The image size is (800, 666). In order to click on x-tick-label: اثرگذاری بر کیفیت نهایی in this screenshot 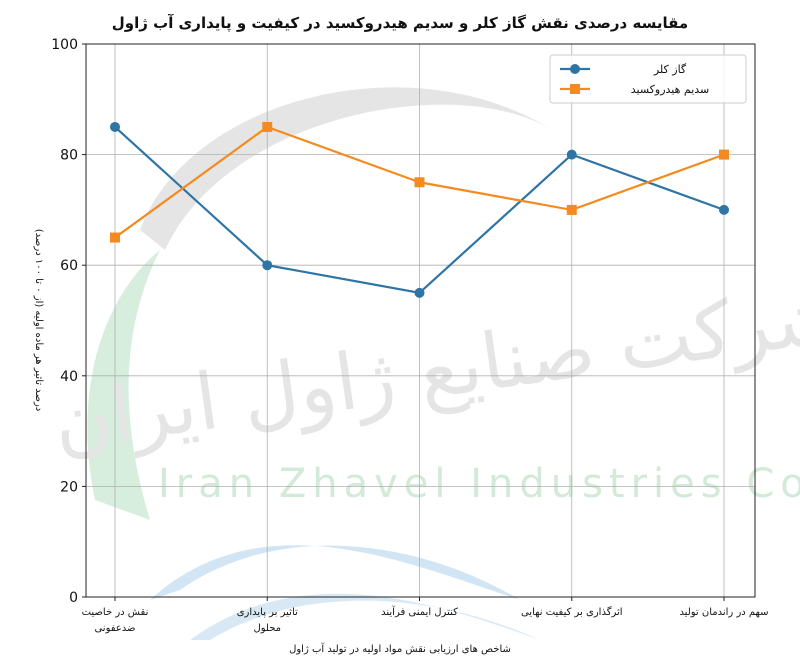, I will do `click(572, 612)`.